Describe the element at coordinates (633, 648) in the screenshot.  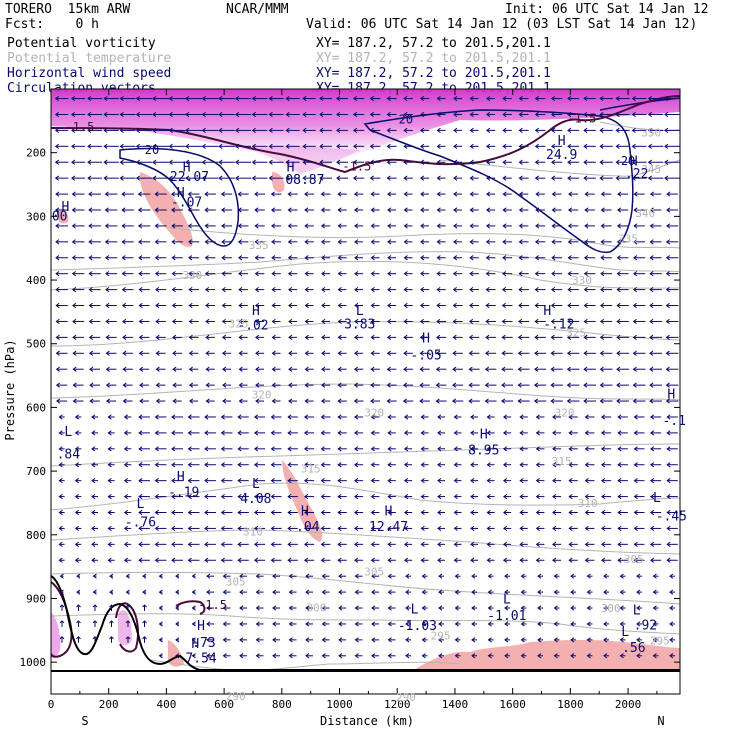
I see `extremum-value: .56` at that location.